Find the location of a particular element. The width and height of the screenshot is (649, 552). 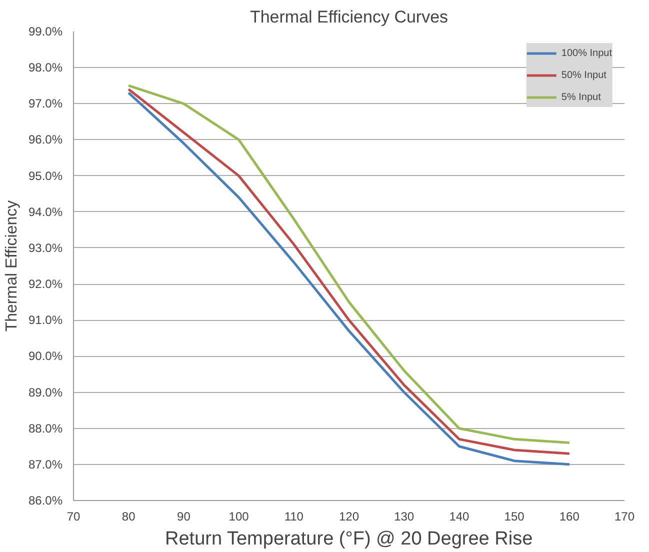

y-tick-label: 99.0% is located at coordinates (45, 31).